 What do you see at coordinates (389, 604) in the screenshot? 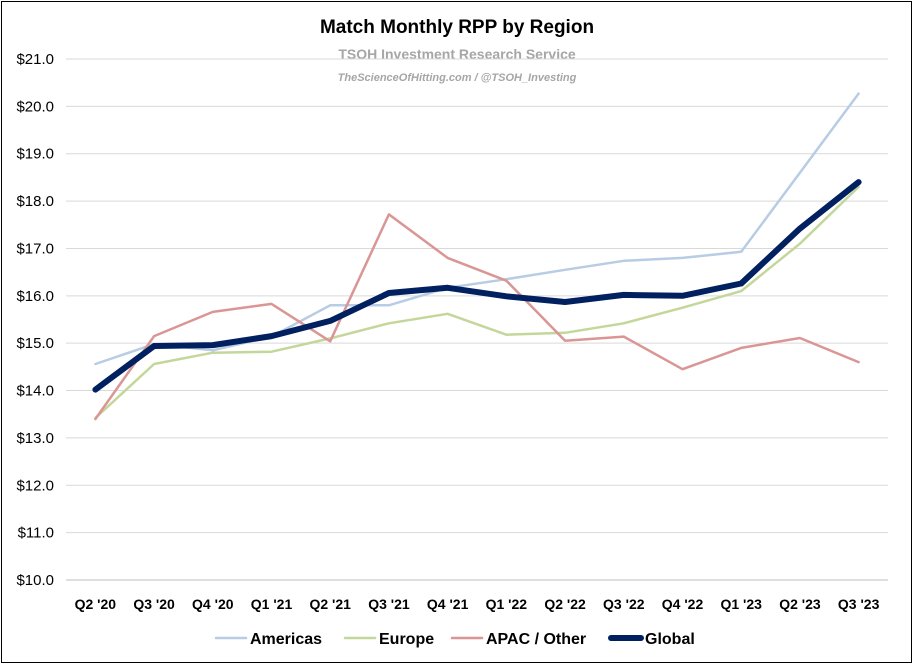
I see `x-tick-label: Q3 '21` at bounding box center [389, 604].